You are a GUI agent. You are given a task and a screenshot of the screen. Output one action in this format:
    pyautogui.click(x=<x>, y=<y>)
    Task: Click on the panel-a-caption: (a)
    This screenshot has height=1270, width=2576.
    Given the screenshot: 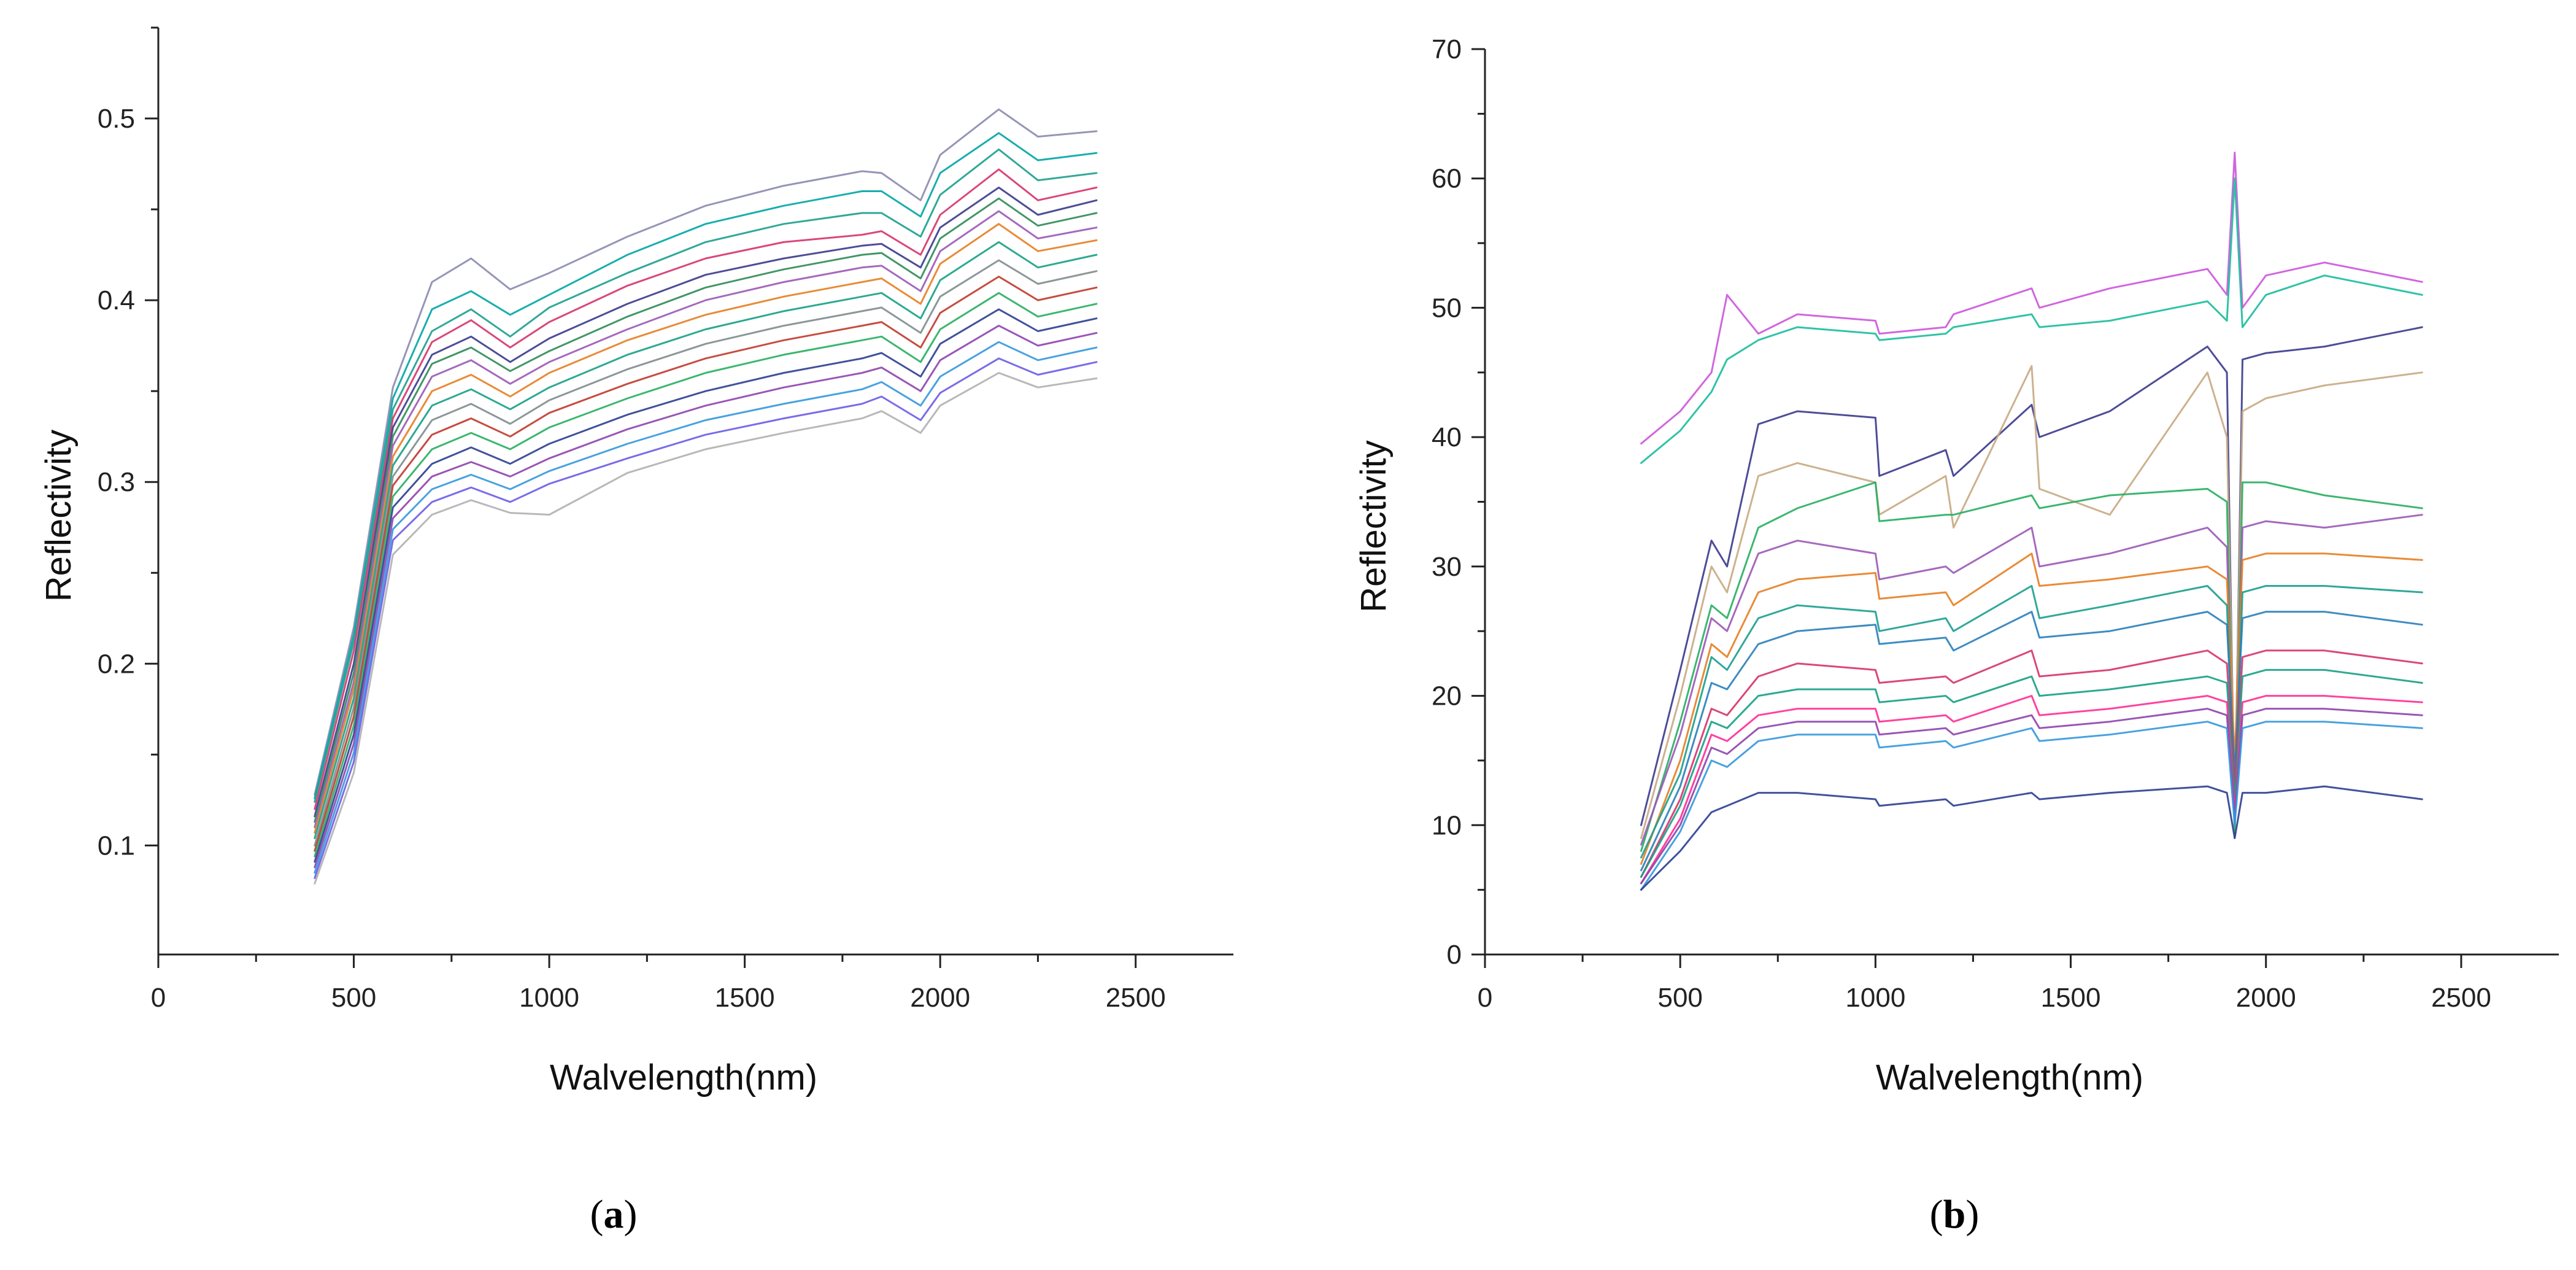 What is the action you would take?
    pyautogui.click(x=614, y=1214)
    